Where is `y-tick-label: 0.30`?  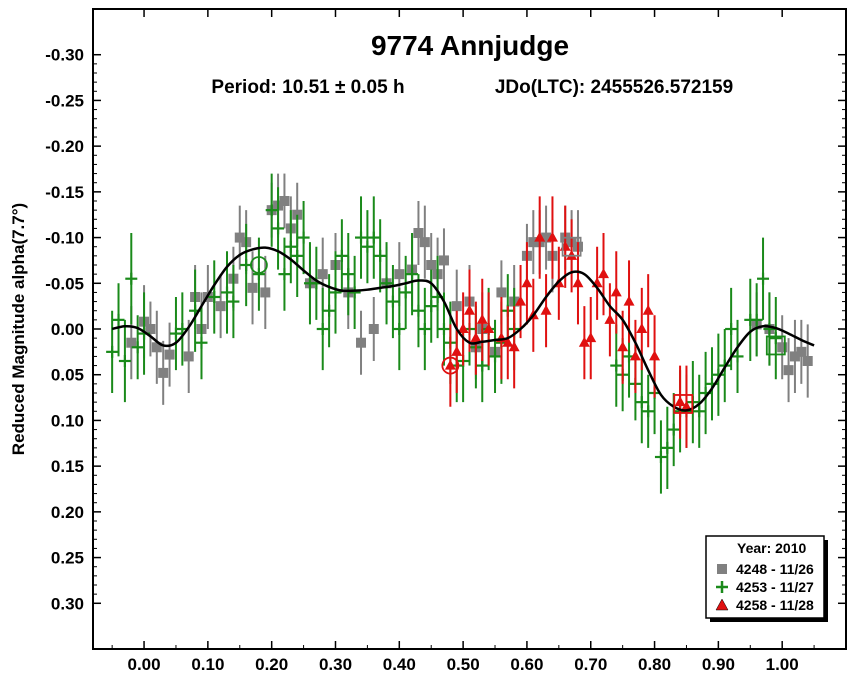 y-tick-label: 0.30 is located at coordinates (67, 603).